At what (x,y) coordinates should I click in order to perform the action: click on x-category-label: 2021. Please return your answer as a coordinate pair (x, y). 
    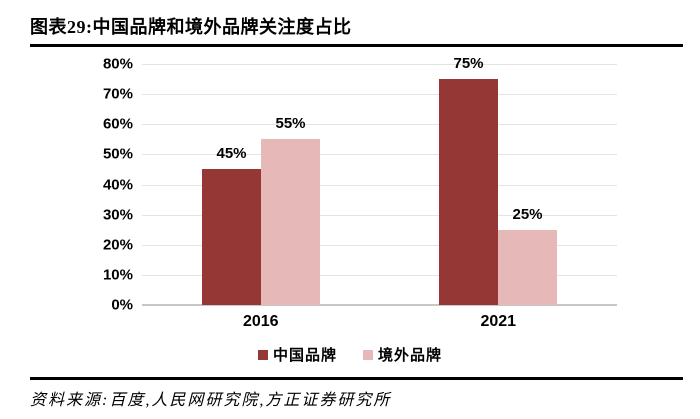
    Looking at the image, I should click on (498, 321).